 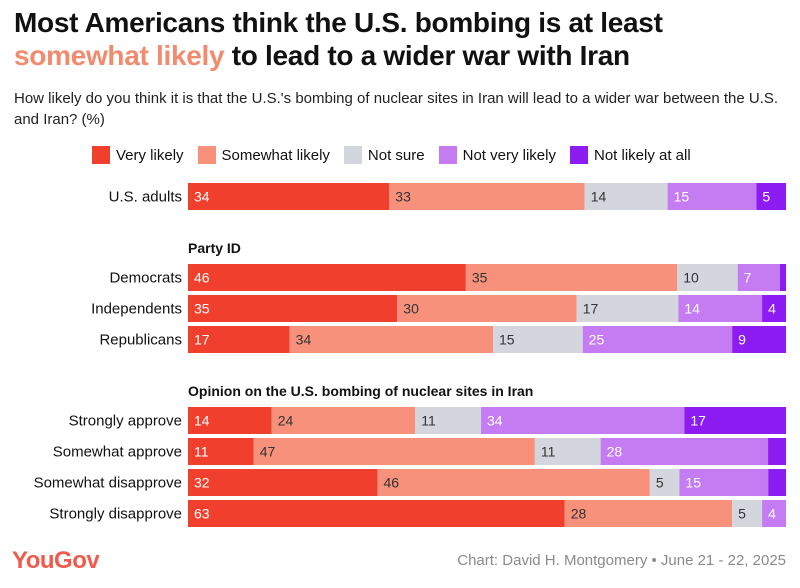 What do you see at coordinates (430, 55) in the screenshot?
I see `title-part-2: to lead to a wider war with Iran` at bounding box center [430, 55].